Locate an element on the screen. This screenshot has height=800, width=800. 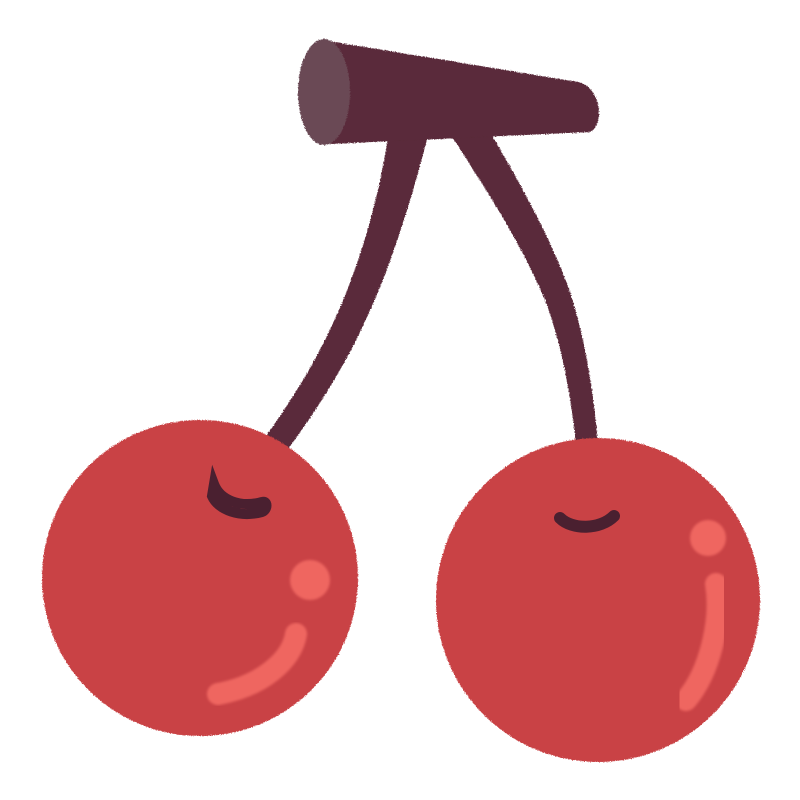
right-cherry-highlight-dot is located at coordinates (708, 538).